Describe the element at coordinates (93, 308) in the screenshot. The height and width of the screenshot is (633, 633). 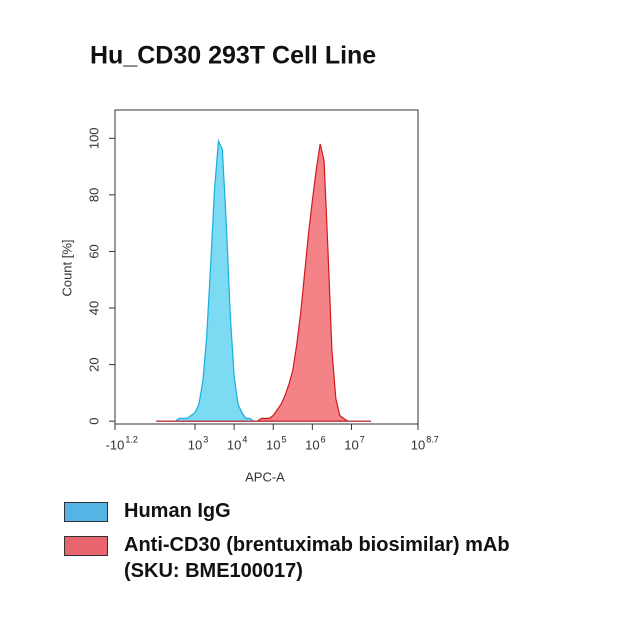
I see `y-tick-label: 40` at that location.